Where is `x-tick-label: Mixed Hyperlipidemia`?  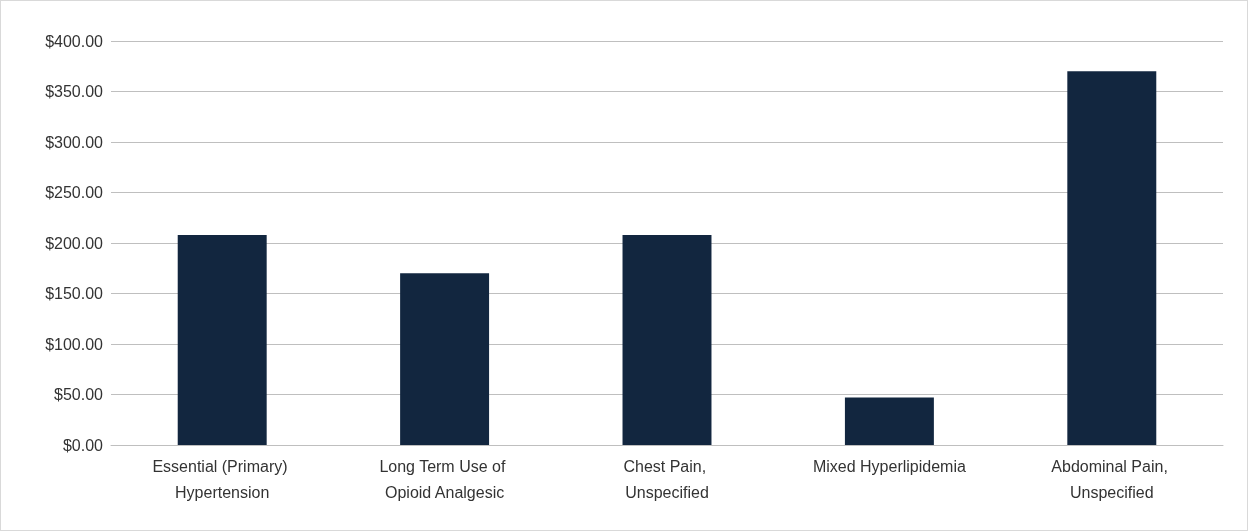 x-tick-label: Mixed Hyperlipidemia is located at coordinates (889, 466).